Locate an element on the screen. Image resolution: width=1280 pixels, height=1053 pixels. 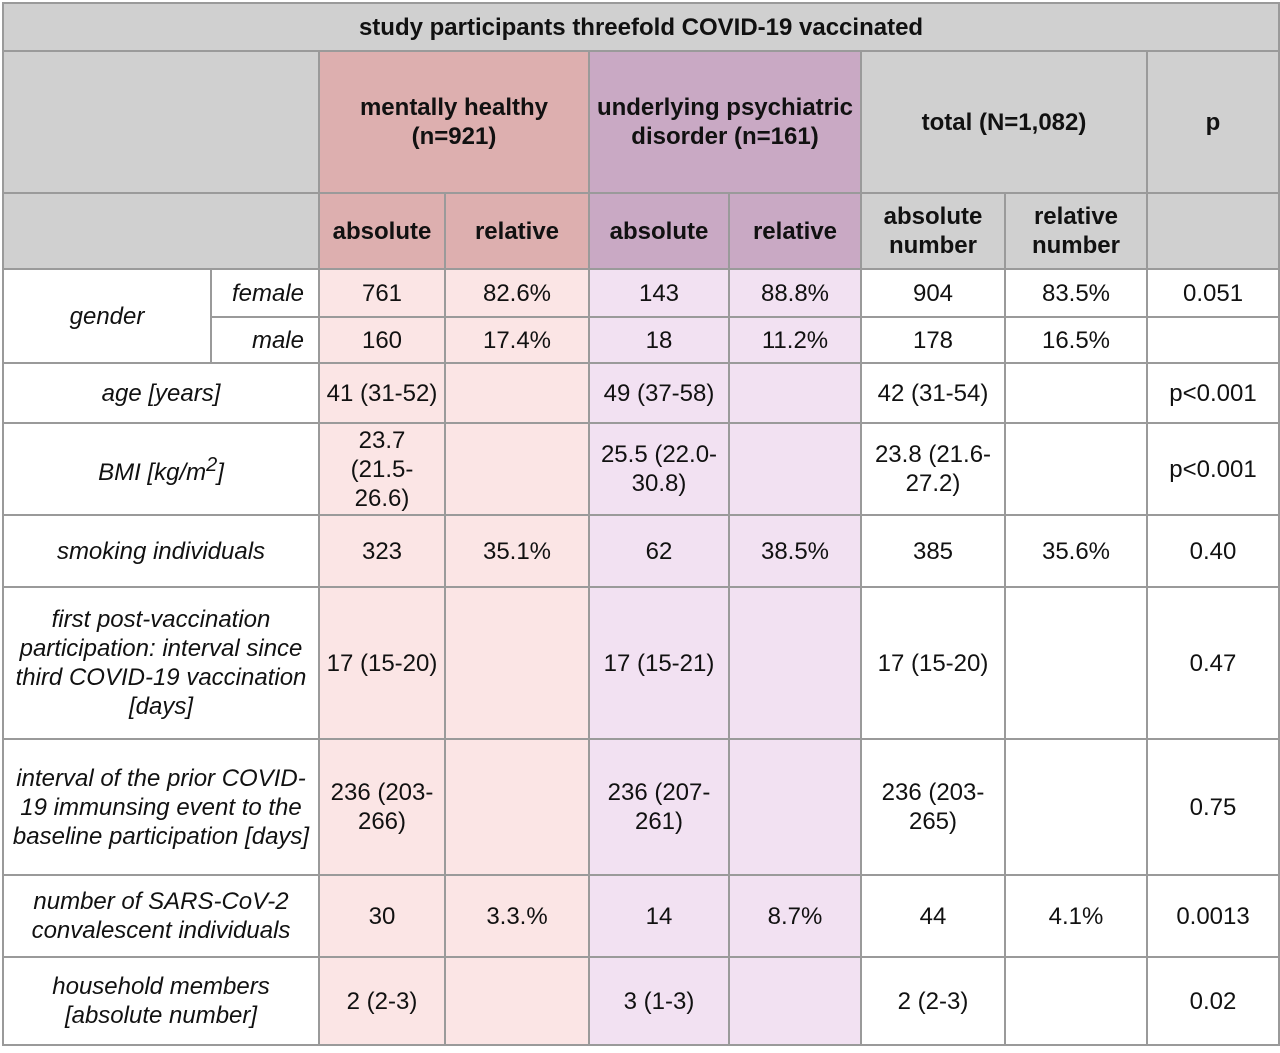
cell-p-value: 0.47 is located at coordinates (1212, 663).